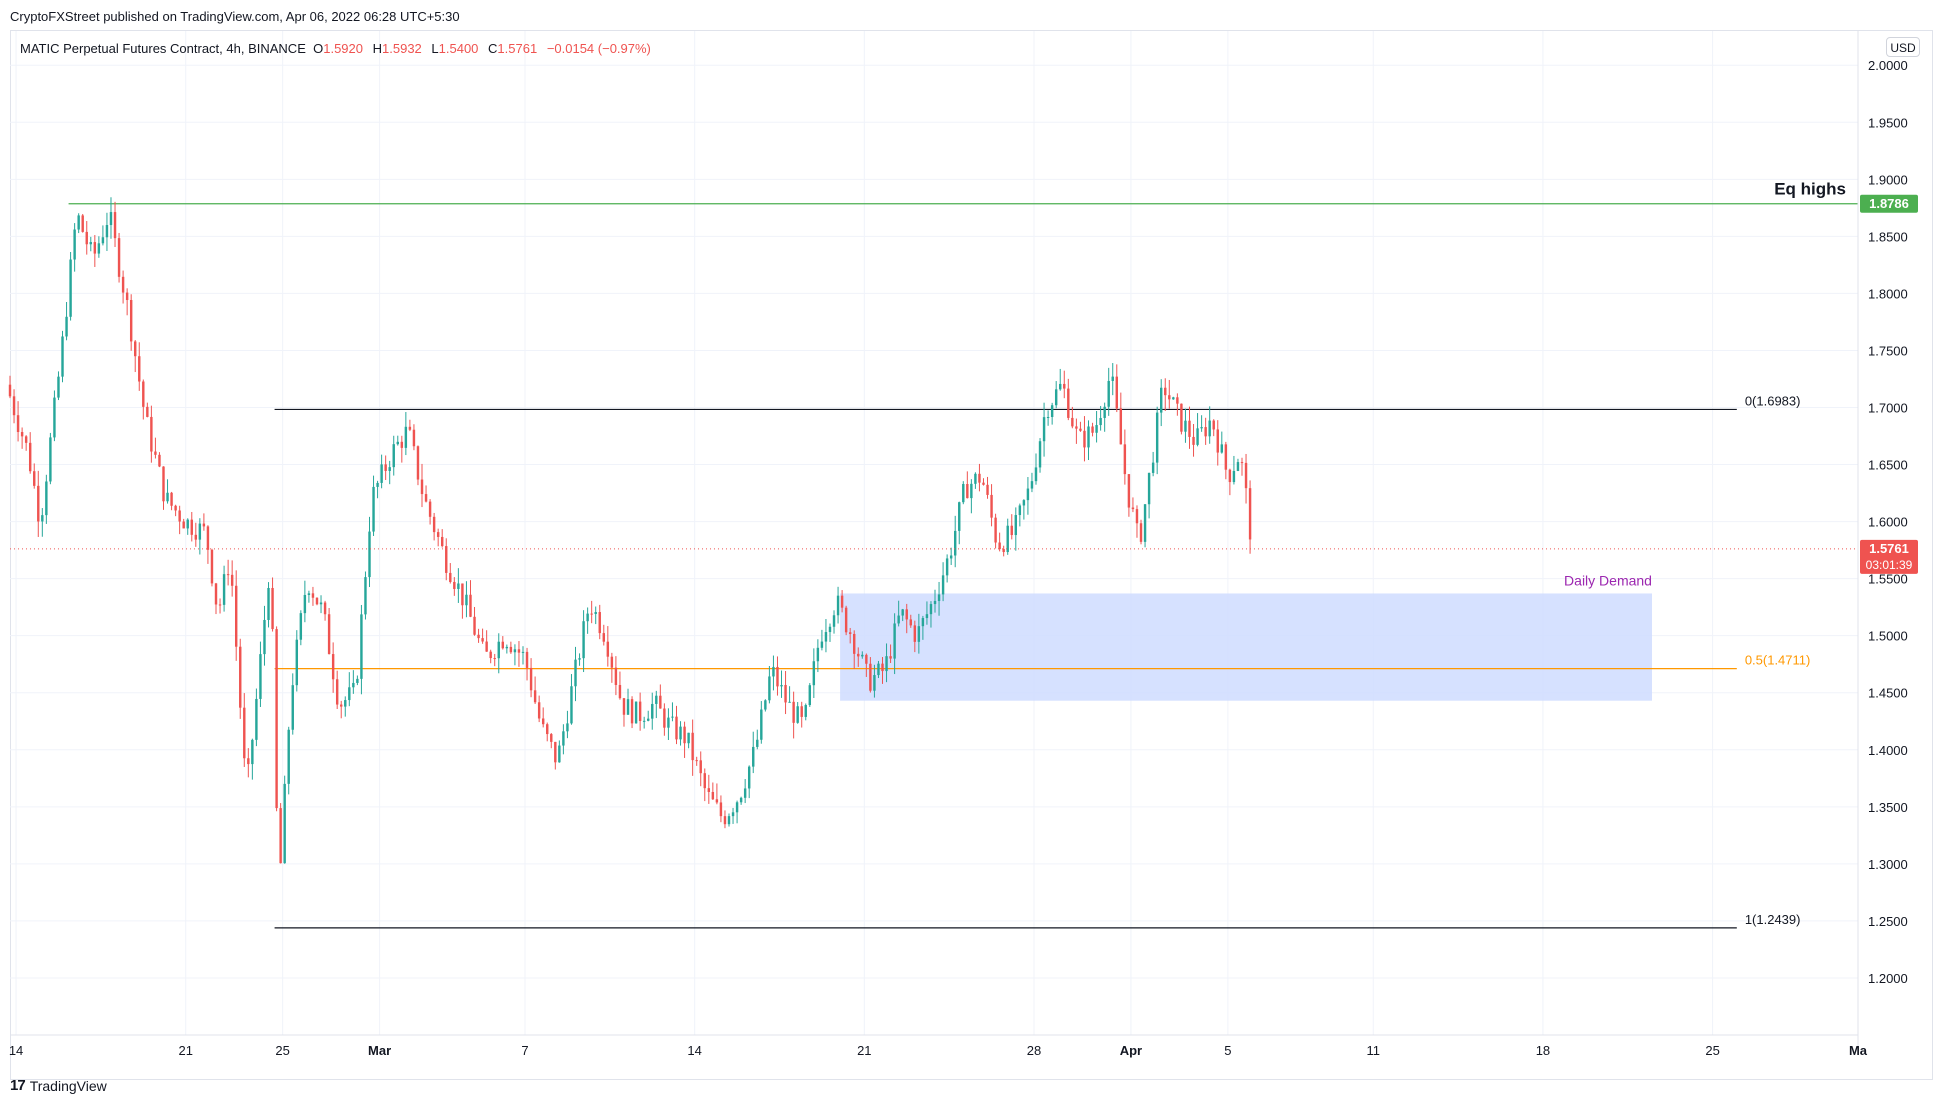 The image size is (1941, 1103). I want to click on tradingview-footer: 17 TradingView, so click(58, 1085).